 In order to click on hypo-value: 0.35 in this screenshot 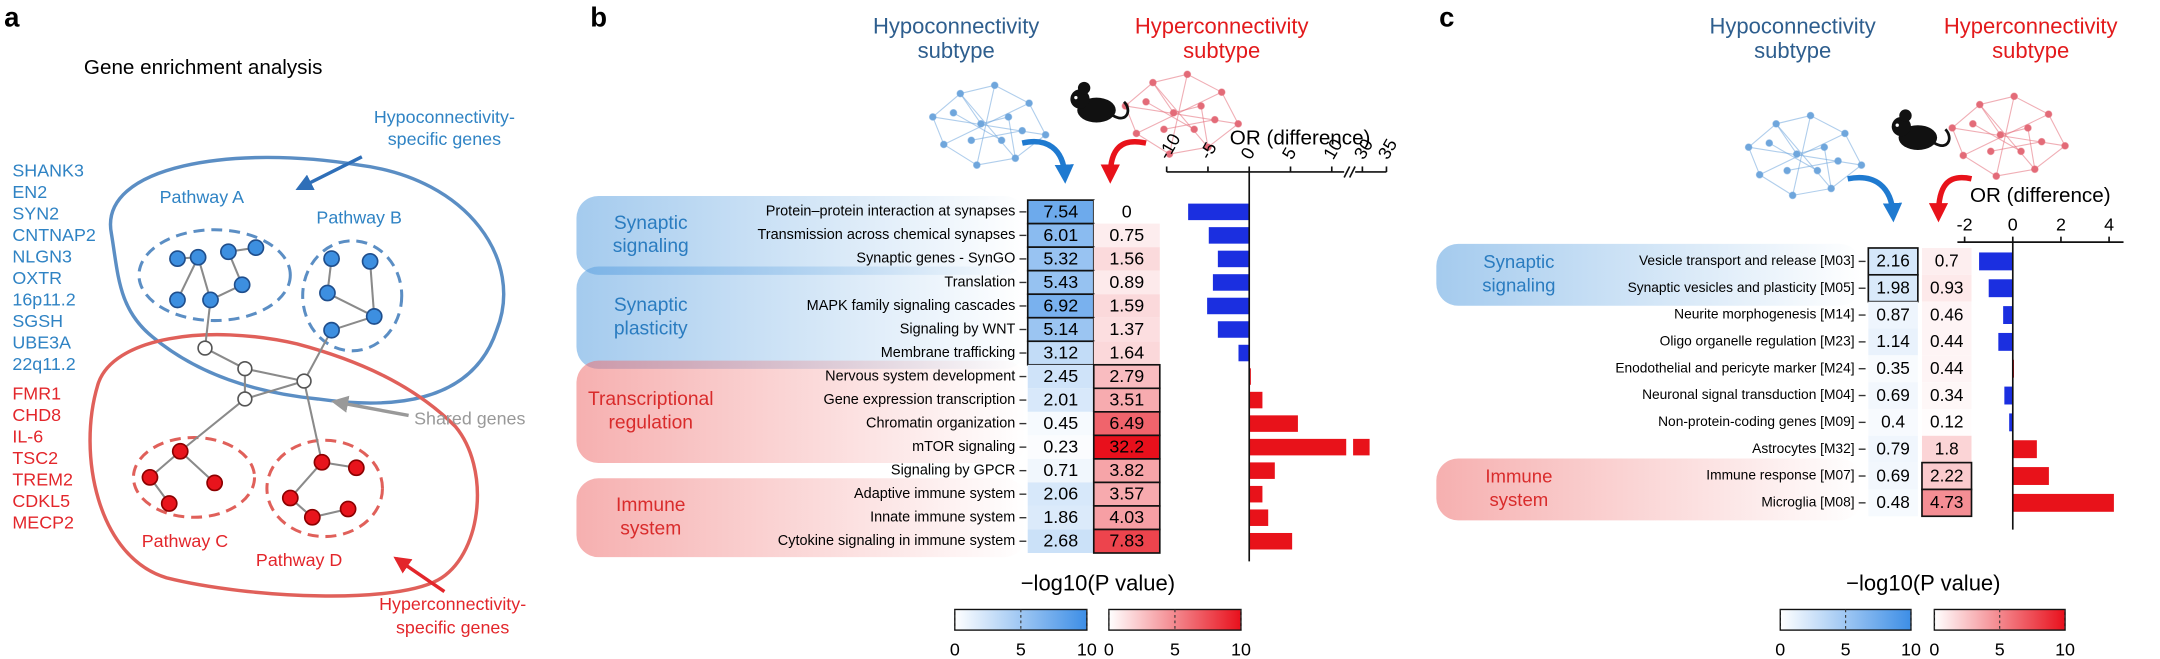, I will do `click(1892, 368)`.